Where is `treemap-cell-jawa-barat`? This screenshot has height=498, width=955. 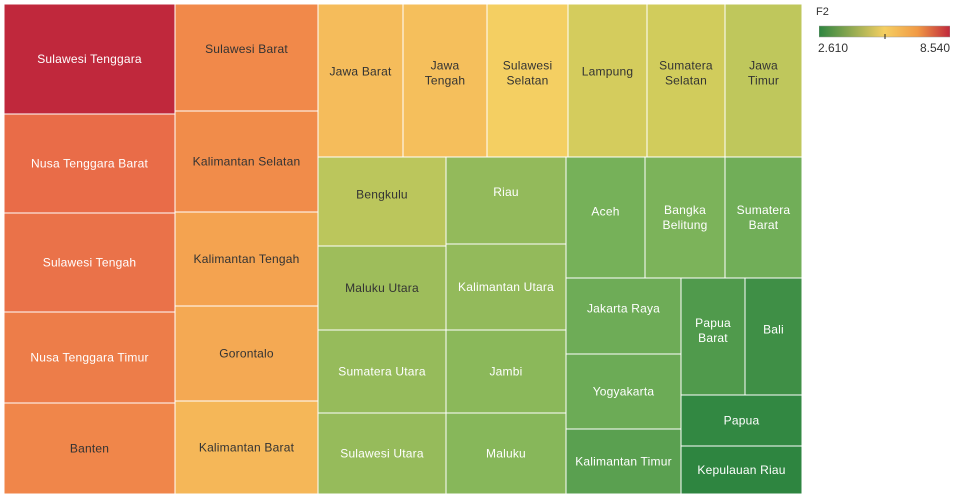
treemap-cell-jawa-barat is located at coordinates (360, 80).